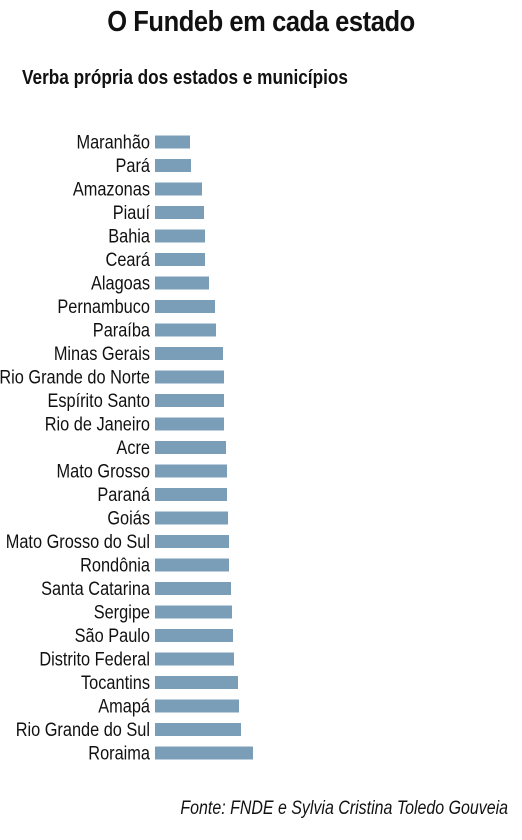 The image size is (522, 840). Describe the element at coordinates (131, 212) in the screenshot. I see `category-label: Piauí` at that location.